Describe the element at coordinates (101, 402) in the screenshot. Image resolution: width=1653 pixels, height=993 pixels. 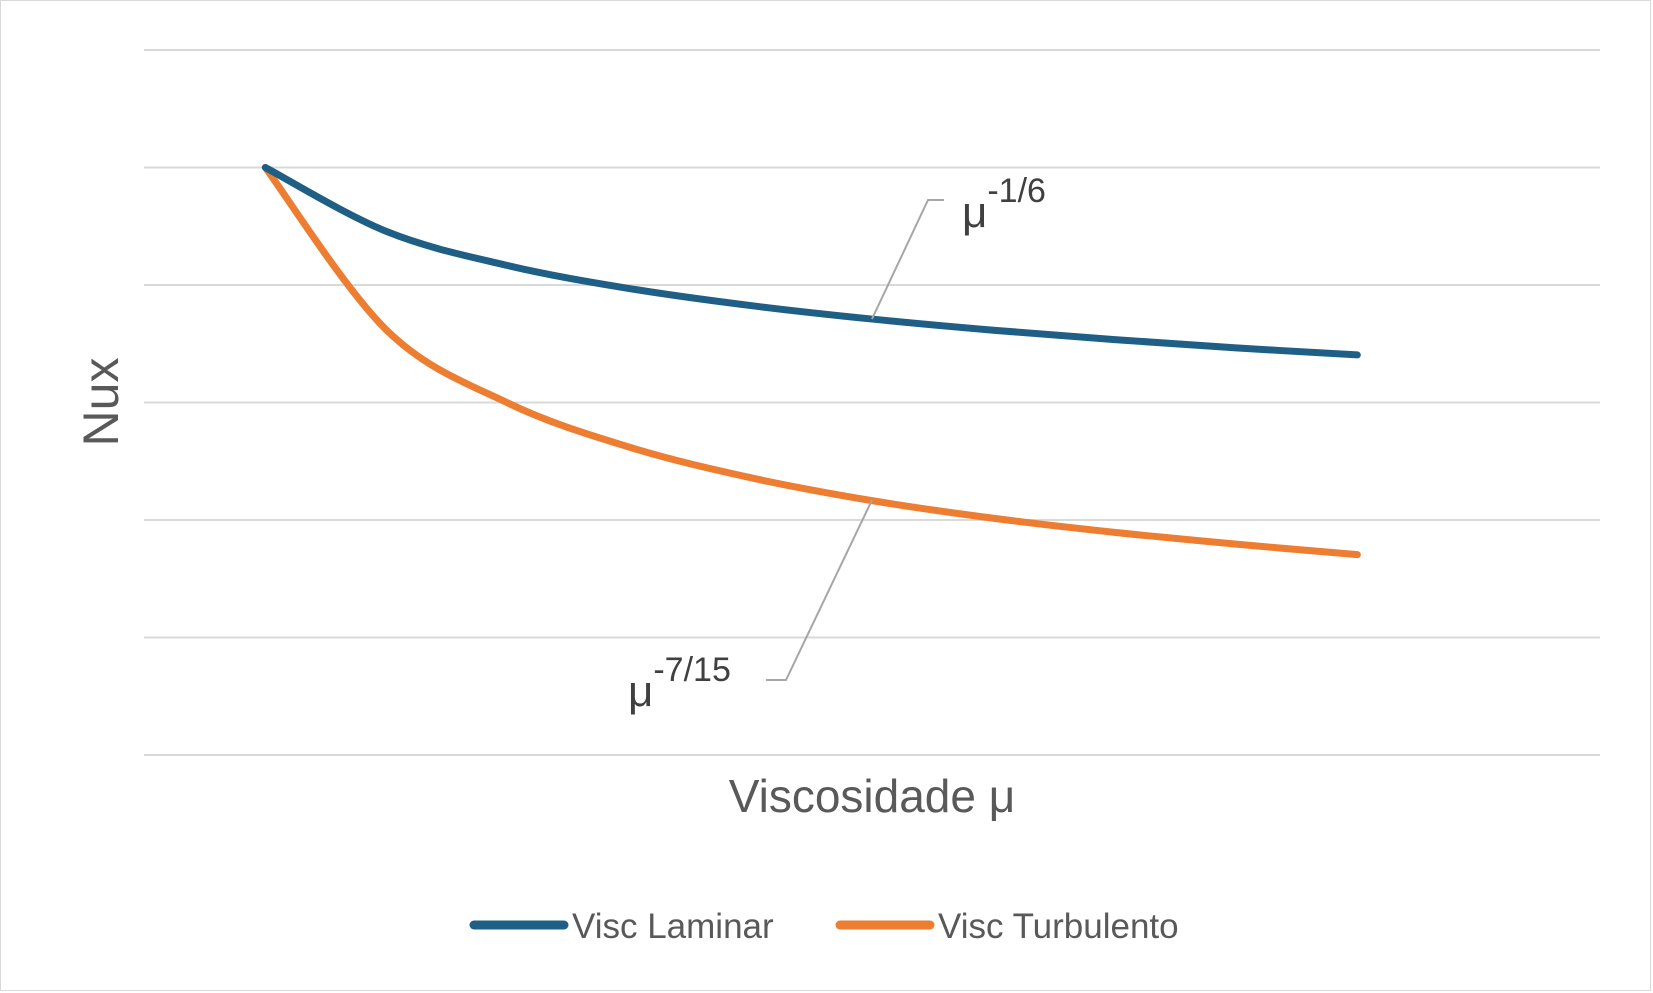
I see `y-axis-title: Nux` at that location.